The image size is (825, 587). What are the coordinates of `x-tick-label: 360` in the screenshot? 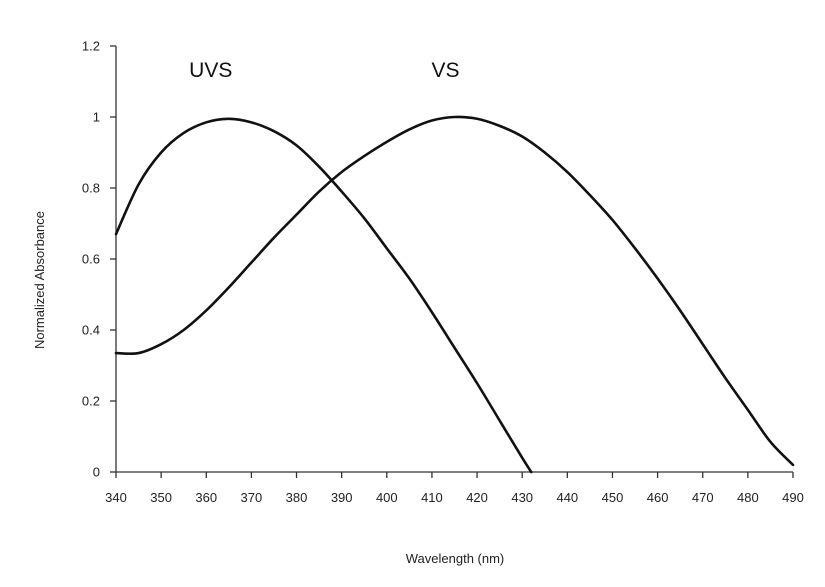 It's located at (206, 497).